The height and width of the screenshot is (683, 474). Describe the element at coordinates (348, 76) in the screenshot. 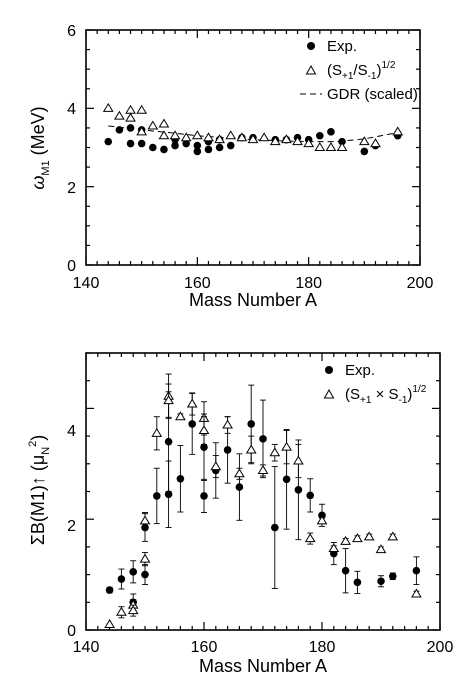

I see `legend-ratio-sub1: +1` at that location.